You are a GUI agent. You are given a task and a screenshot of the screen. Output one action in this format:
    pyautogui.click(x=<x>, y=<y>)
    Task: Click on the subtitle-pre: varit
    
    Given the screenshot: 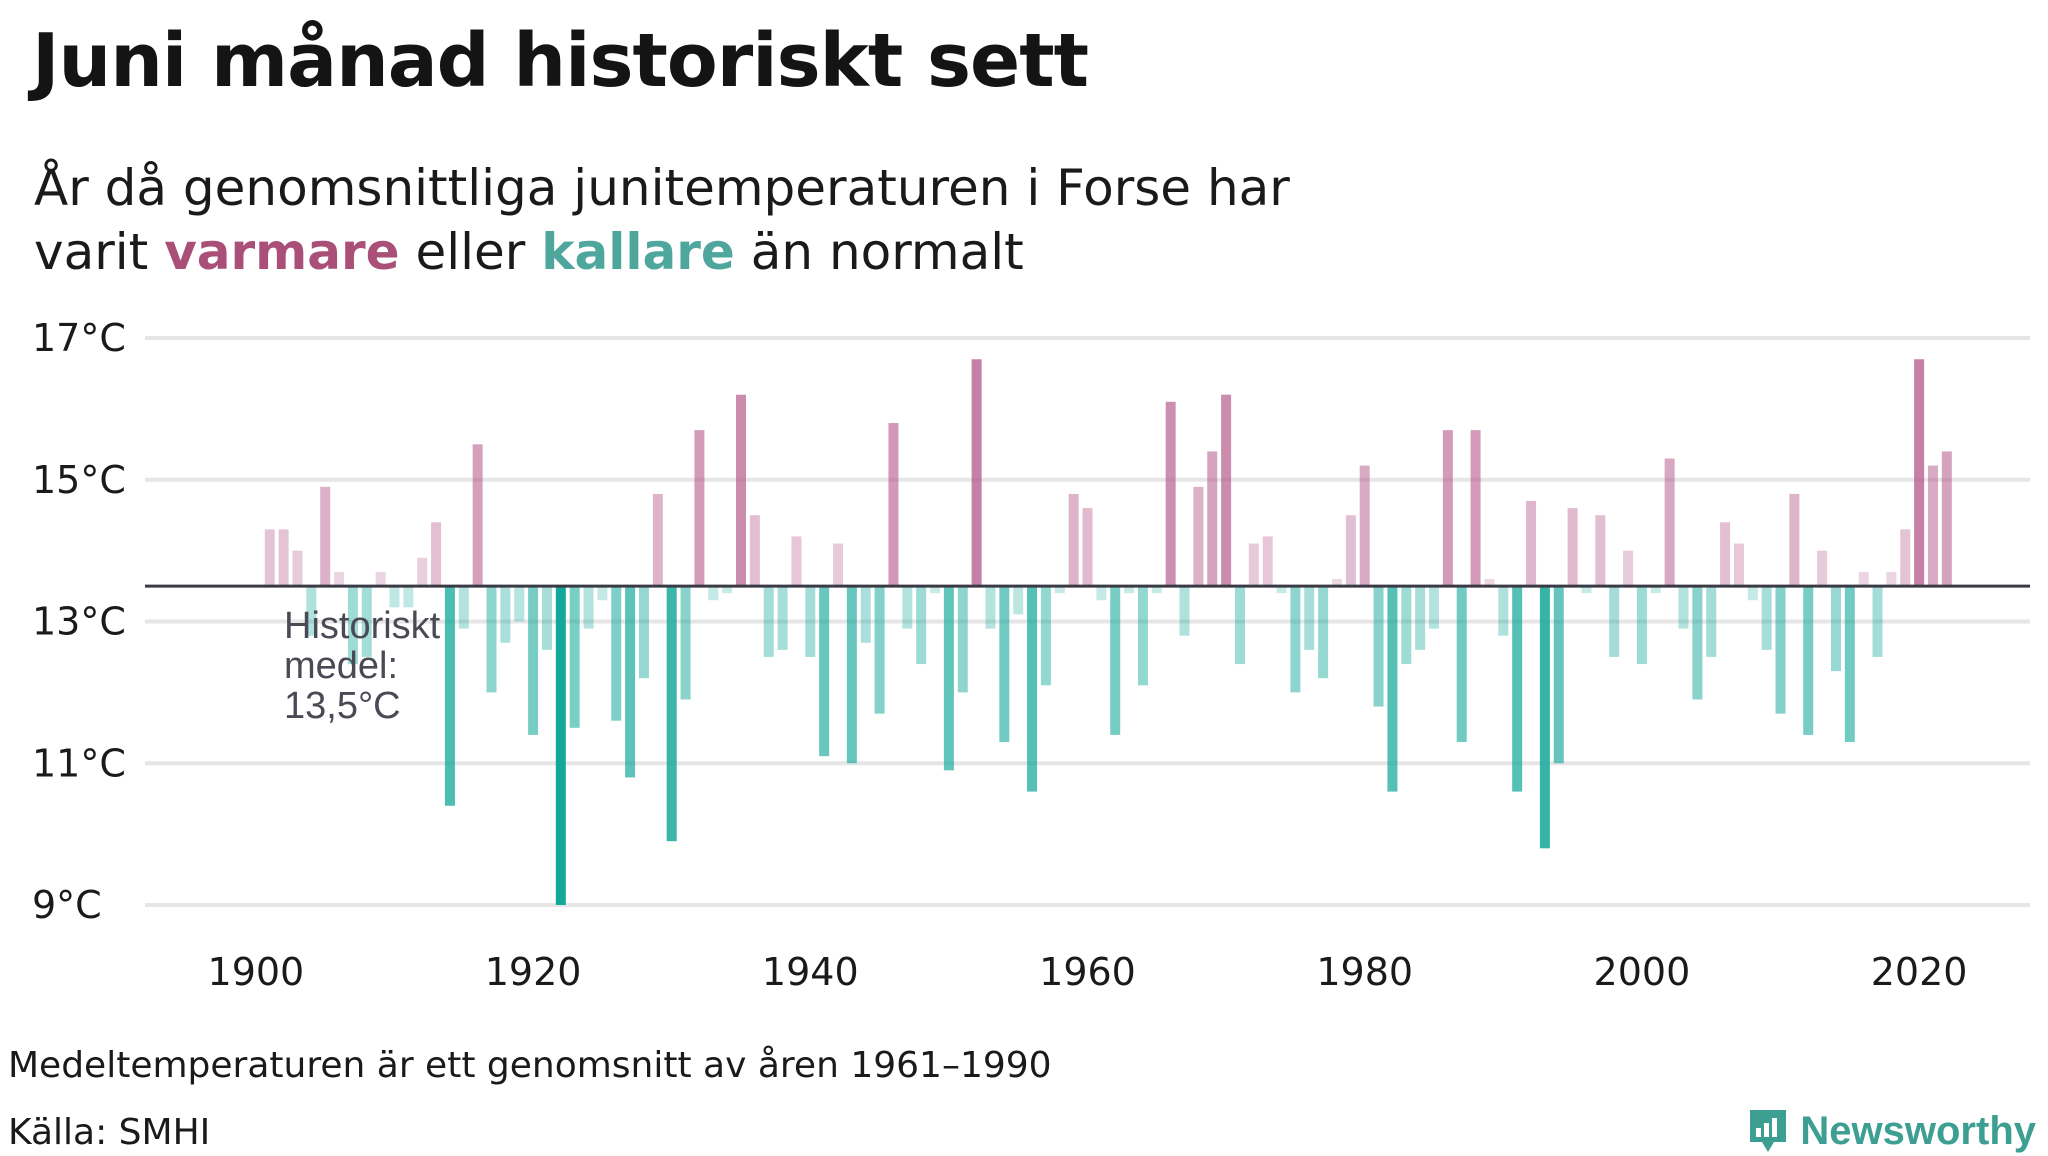 What is the action you would take?
    pyautogui.click(x=99, y=252)
    